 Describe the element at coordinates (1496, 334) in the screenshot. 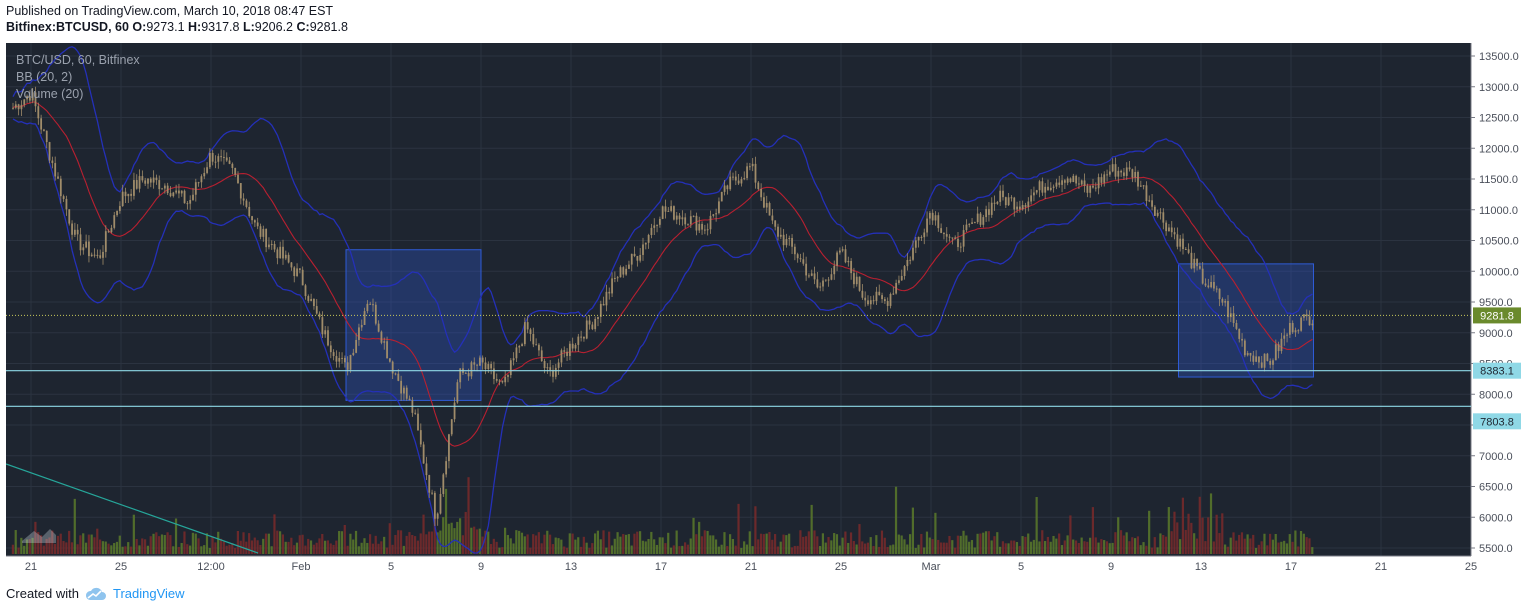

I see `y-tick-label: 9000.0` at that location.